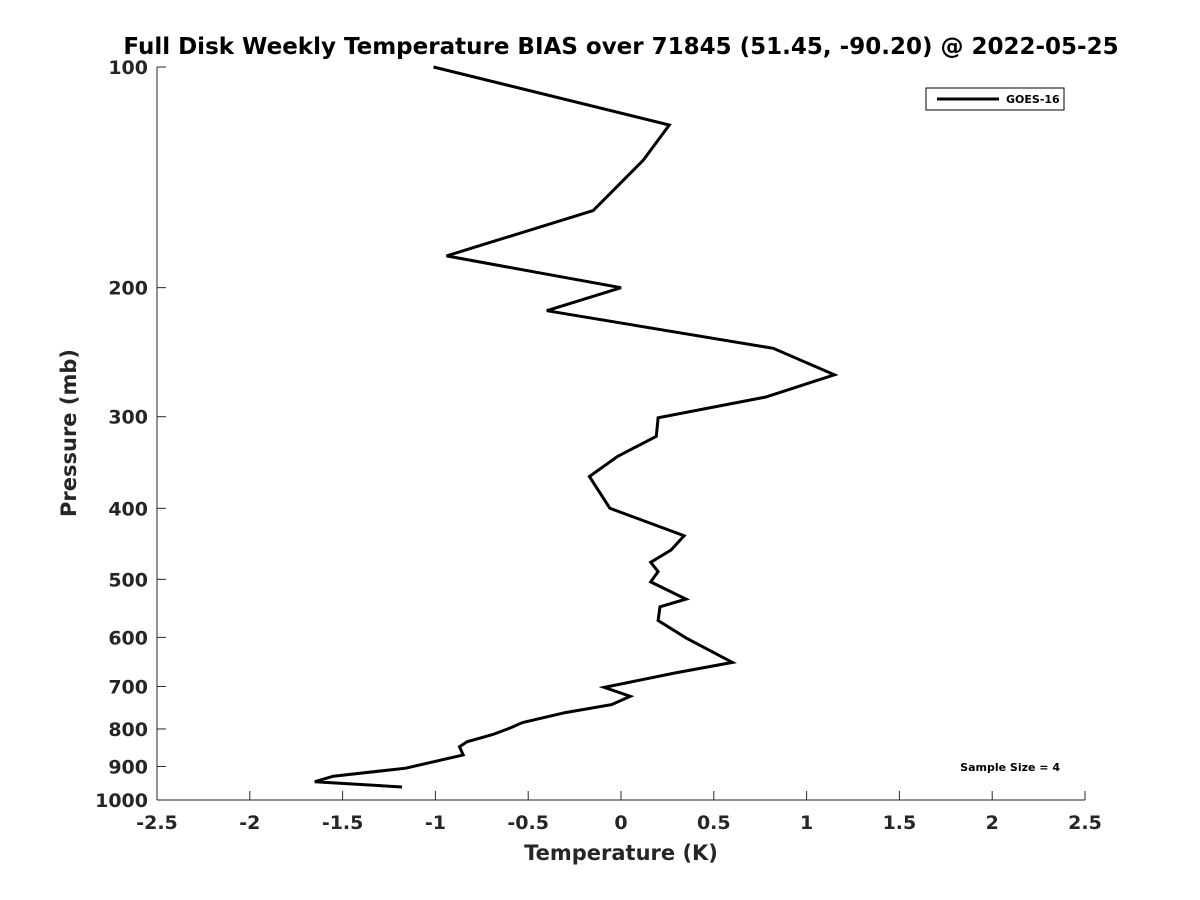 Image resolution: width=1200 pixels, height=900 pixels. I want to click on x-tick-label: 1.5, so click(900, 823).